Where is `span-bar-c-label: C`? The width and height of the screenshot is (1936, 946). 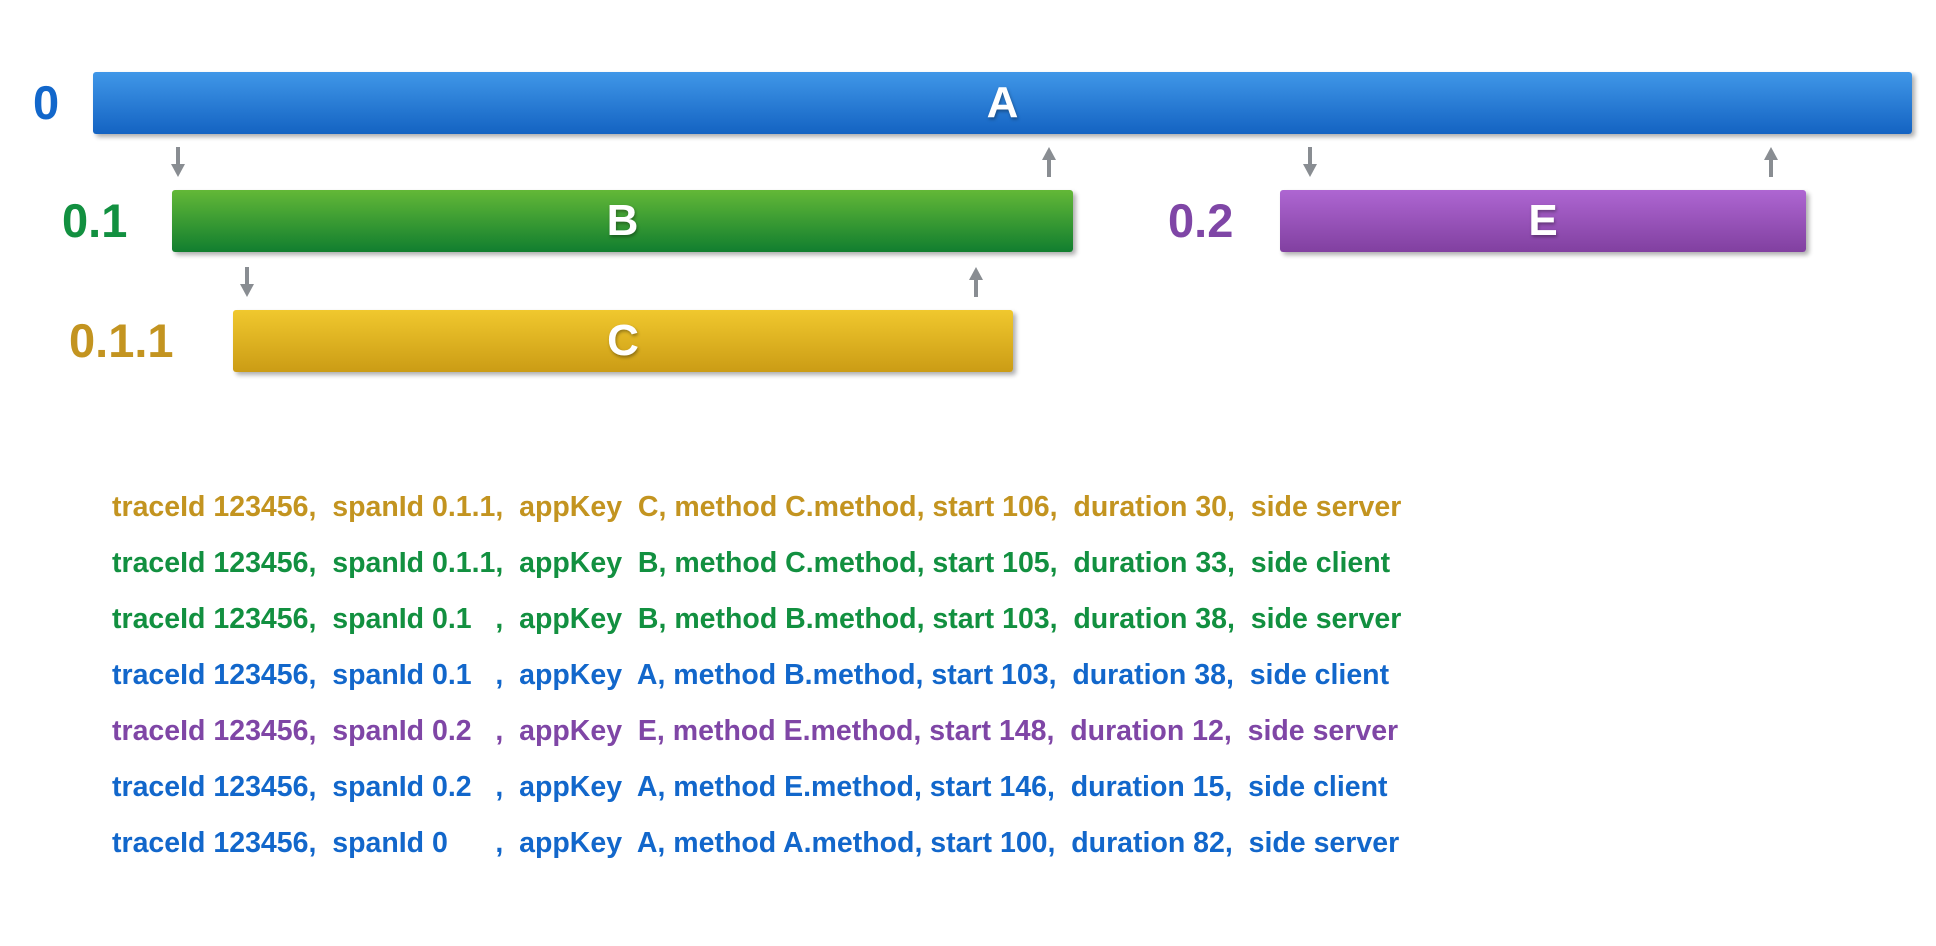
span-bar-c-label: C is located at coordinates (623, 340).